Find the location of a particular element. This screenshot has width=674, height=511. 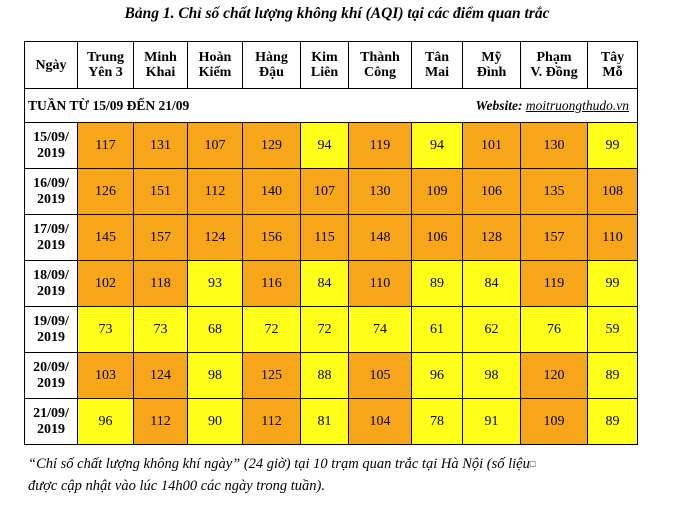

aqi-value-cell: 118 is located at coordinates (160, 283).